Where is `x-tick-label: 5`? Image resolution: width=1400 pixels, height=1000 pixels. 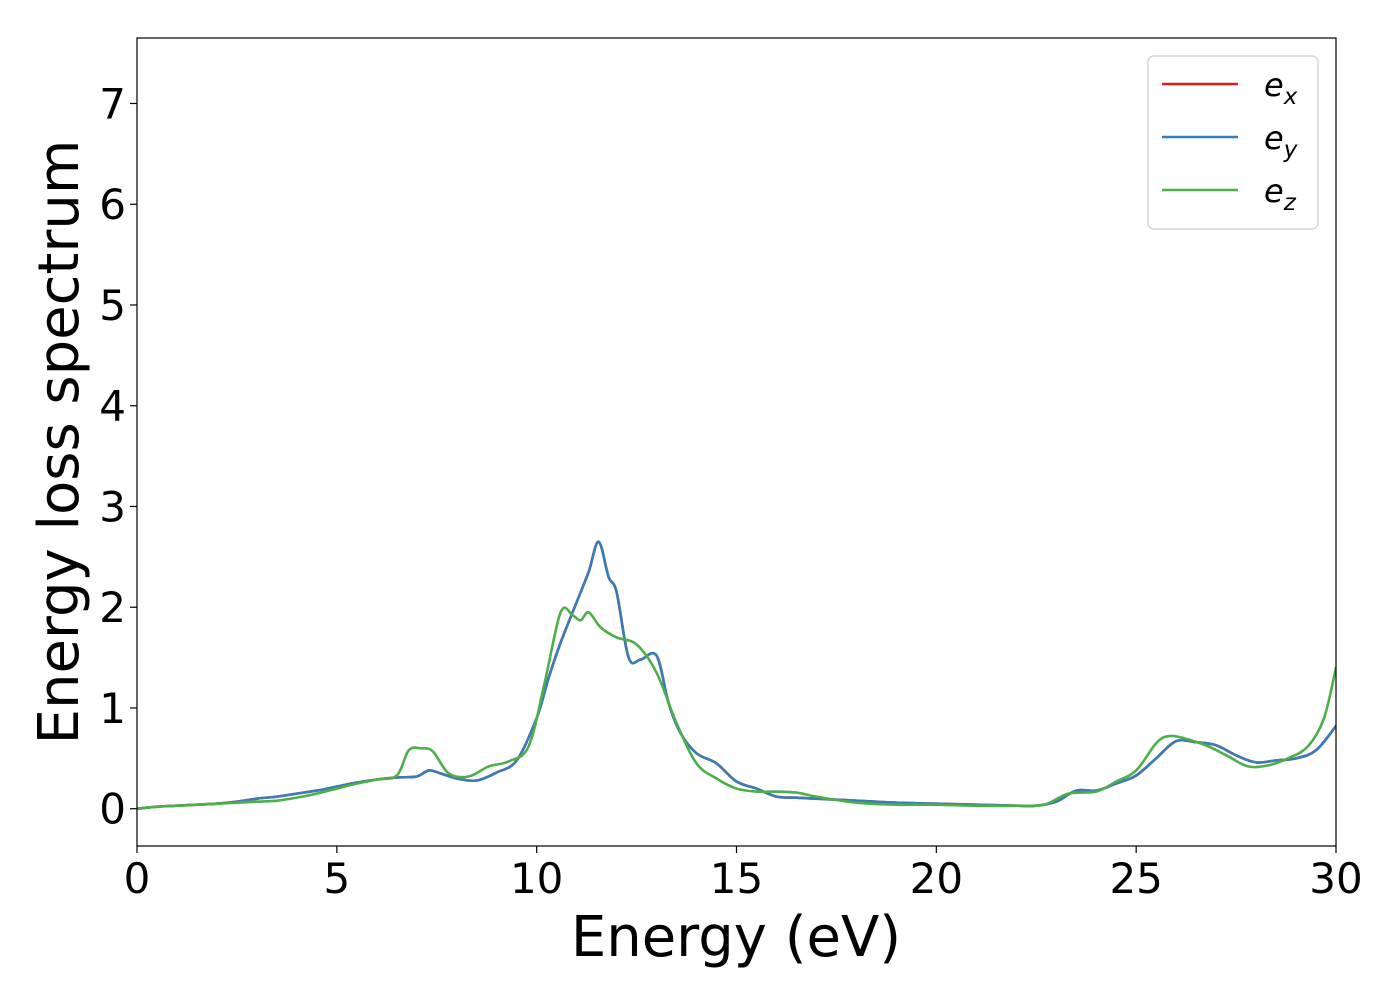 x-tick-label: 5 is located at coordinates (336, 878).